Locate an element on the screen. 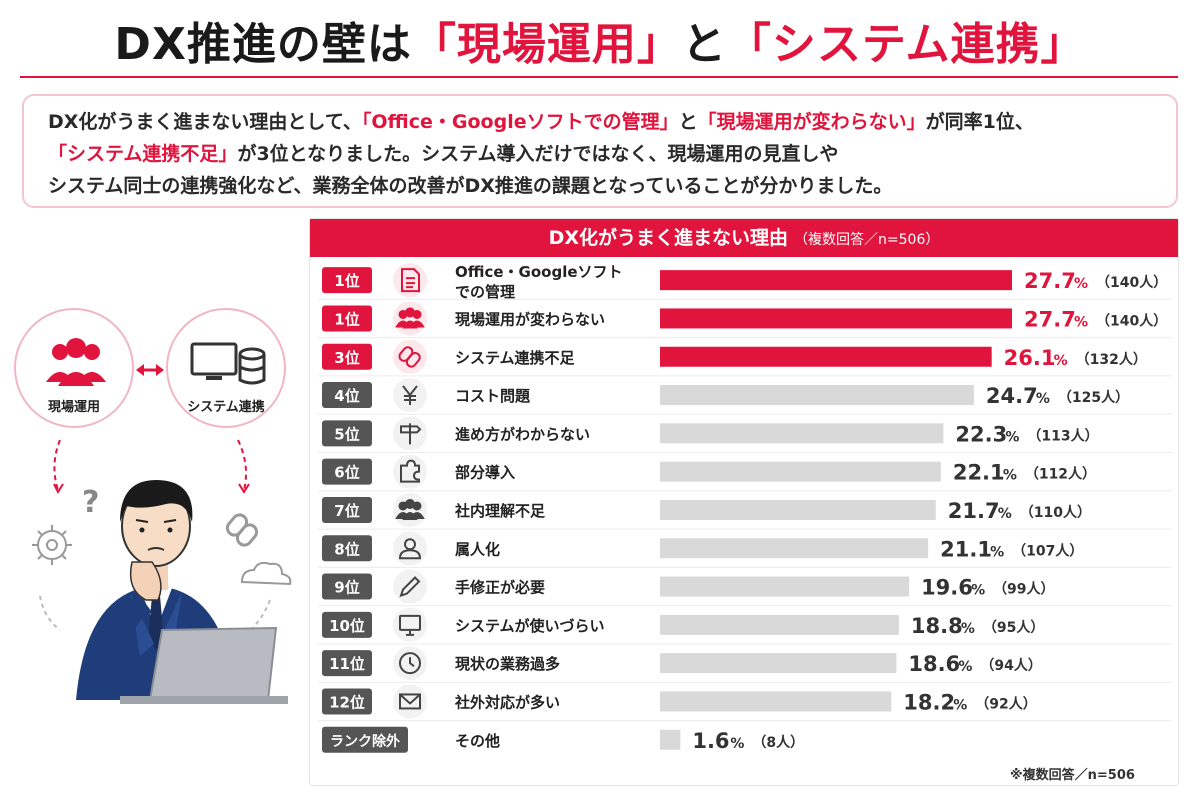 The height and width of the screenshot is (800, 1200). chart-header: DX化がうまく進まない理由 （複数回答／n=506） is located at coordinates (744, 238).